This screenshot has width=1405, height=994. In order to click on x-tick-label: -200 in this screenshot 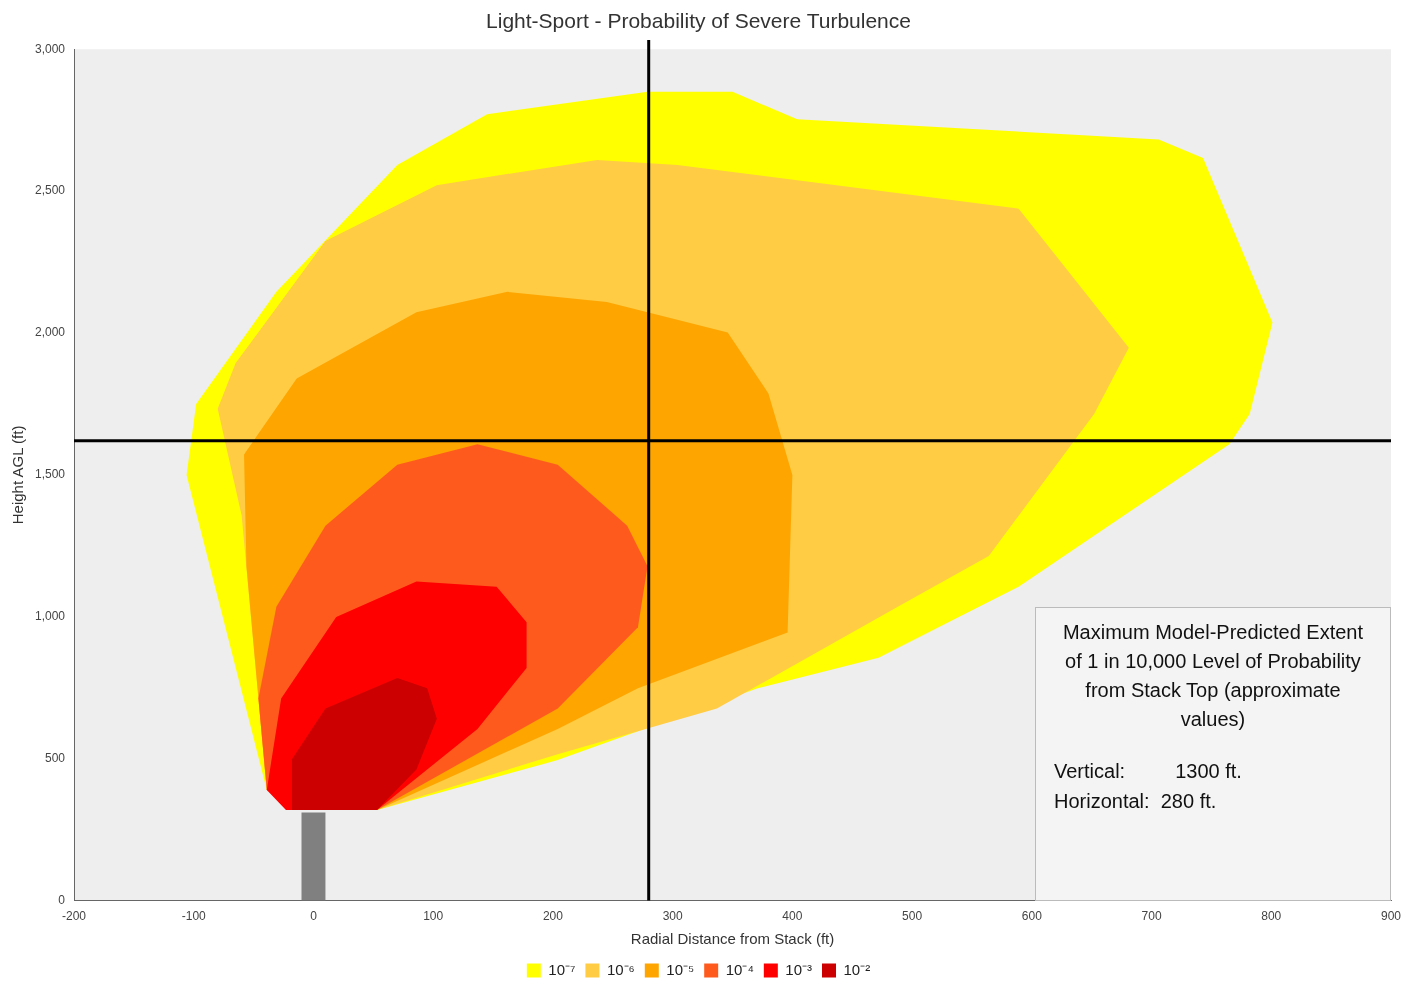, I will do `click(74, 916)`.